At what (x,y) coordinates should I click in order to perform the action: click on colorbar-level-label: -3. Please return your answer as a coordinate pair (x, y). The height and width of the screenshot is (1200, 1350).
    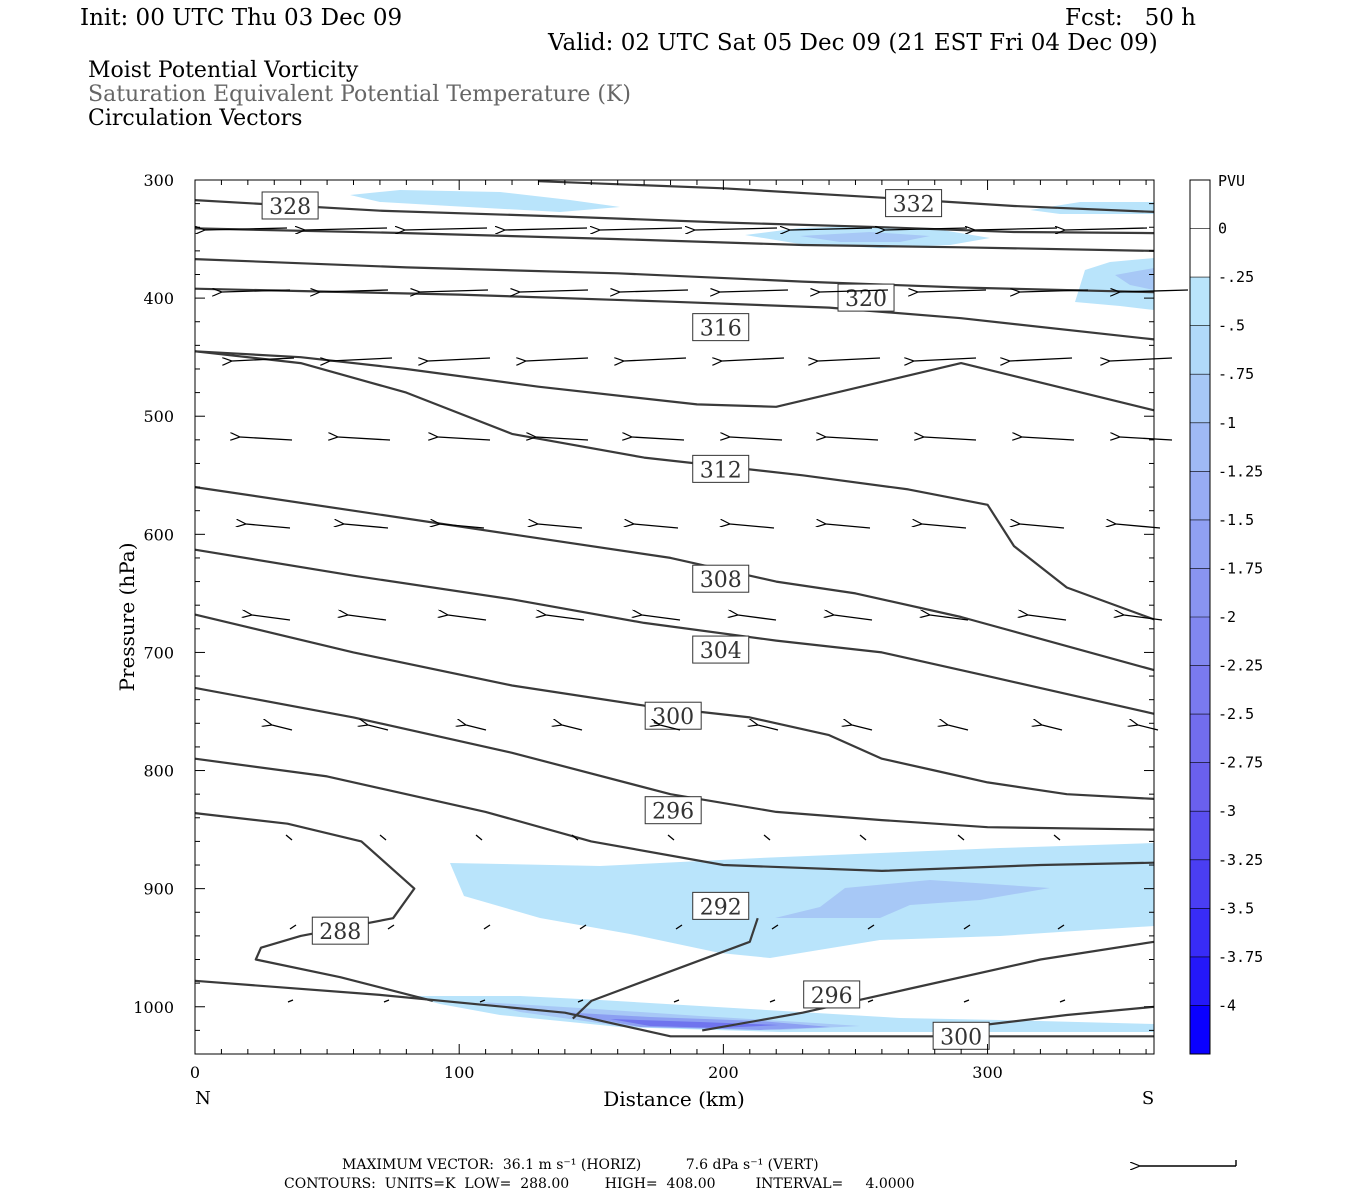
    Looking at the image, I should click on (1227, 811).